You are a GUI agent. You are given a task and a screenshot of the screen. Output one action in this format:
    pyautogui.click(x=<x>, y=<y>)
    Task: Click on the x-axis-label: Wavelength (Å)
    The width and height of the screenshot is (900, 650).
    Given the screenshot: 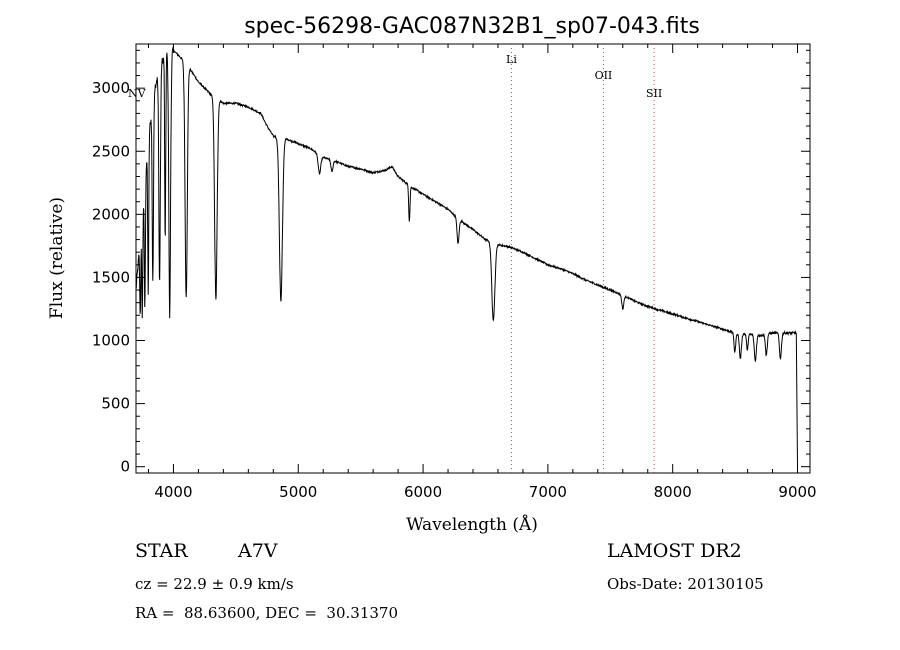 What is the action you would take?
    pyautogui.click(x=472, y=524)
    